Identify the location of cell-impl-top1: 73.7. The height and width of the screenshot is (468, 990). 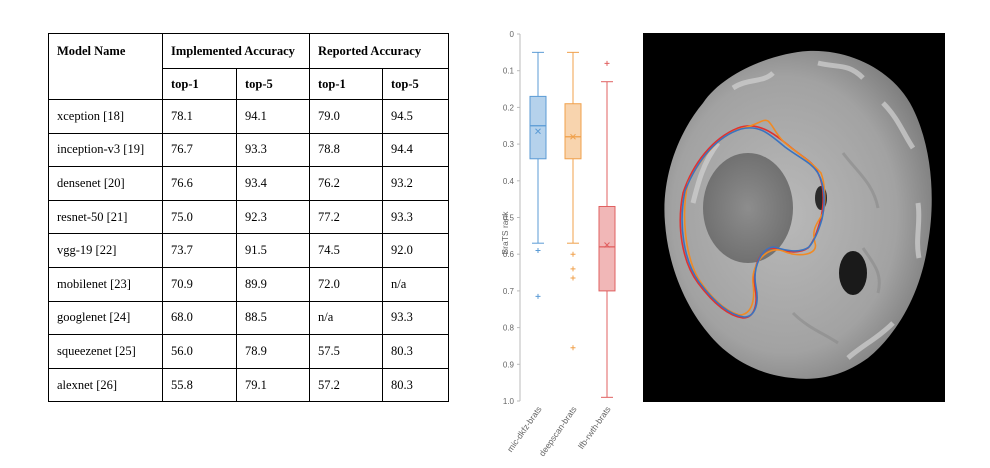
(199, 250).